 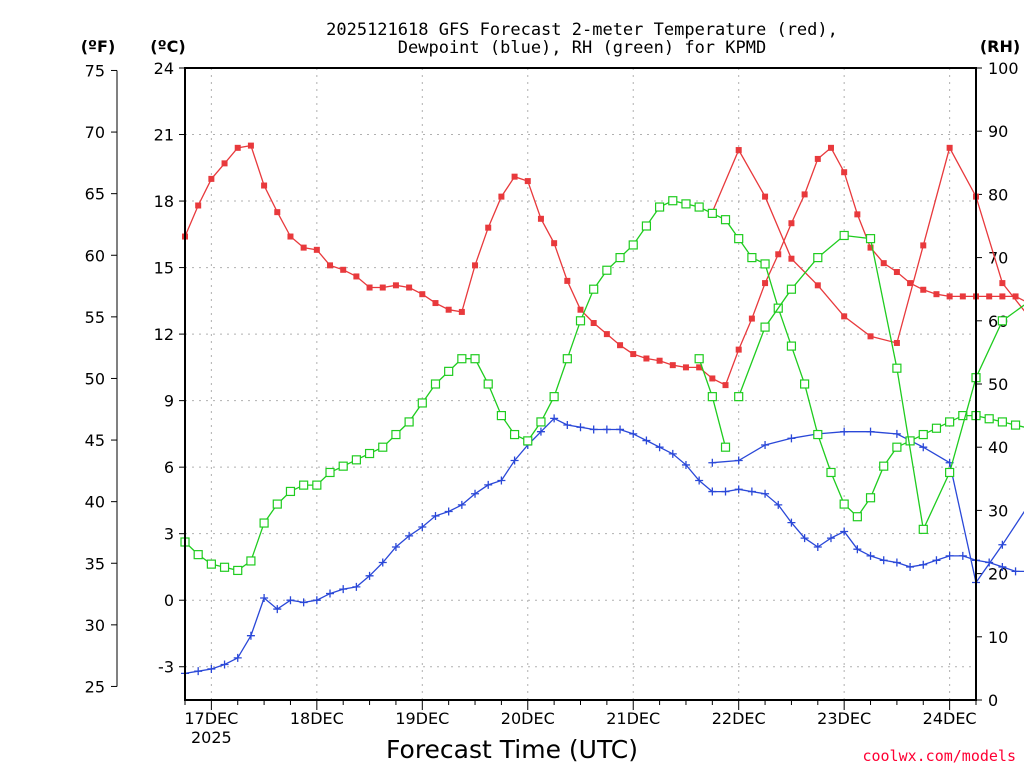 I want to click on fahrenheit-tick-label: 50, so click(x=95, y=378).